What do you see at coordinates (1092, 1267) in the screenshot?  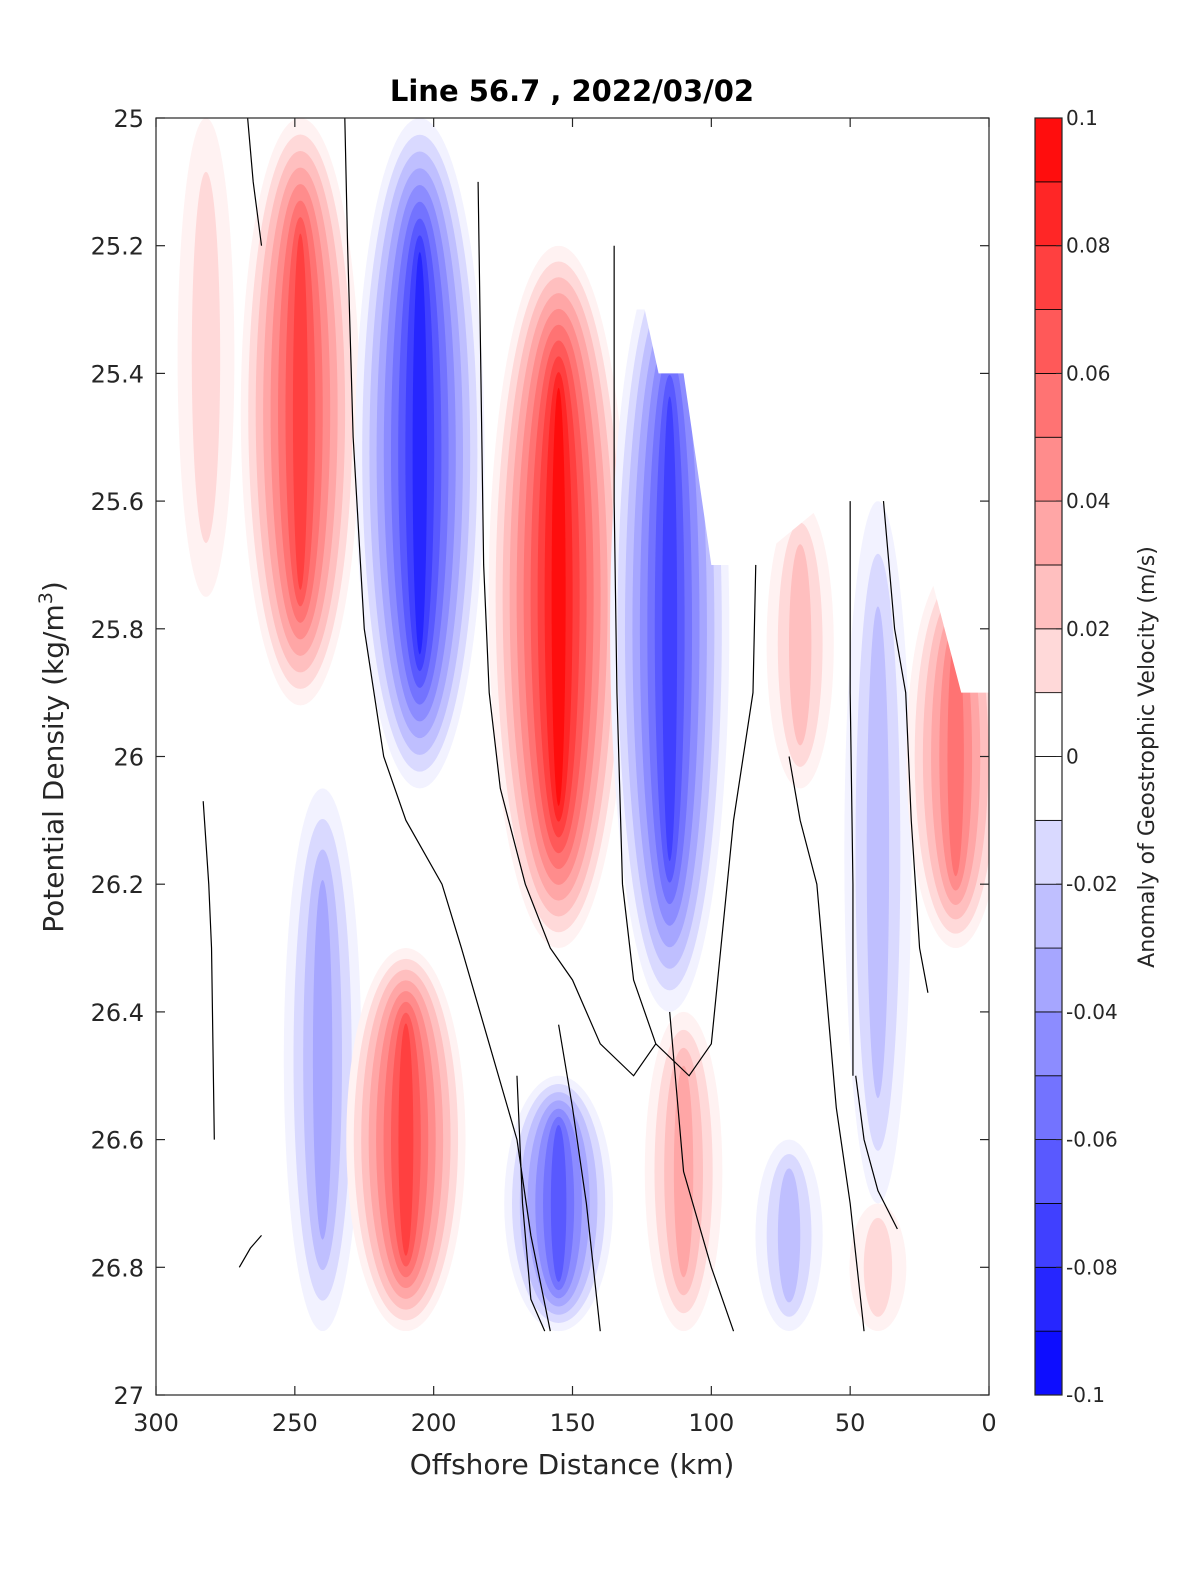 I see `colorbar-tick-label: -0.08` at bounding box center [1092, 1267].